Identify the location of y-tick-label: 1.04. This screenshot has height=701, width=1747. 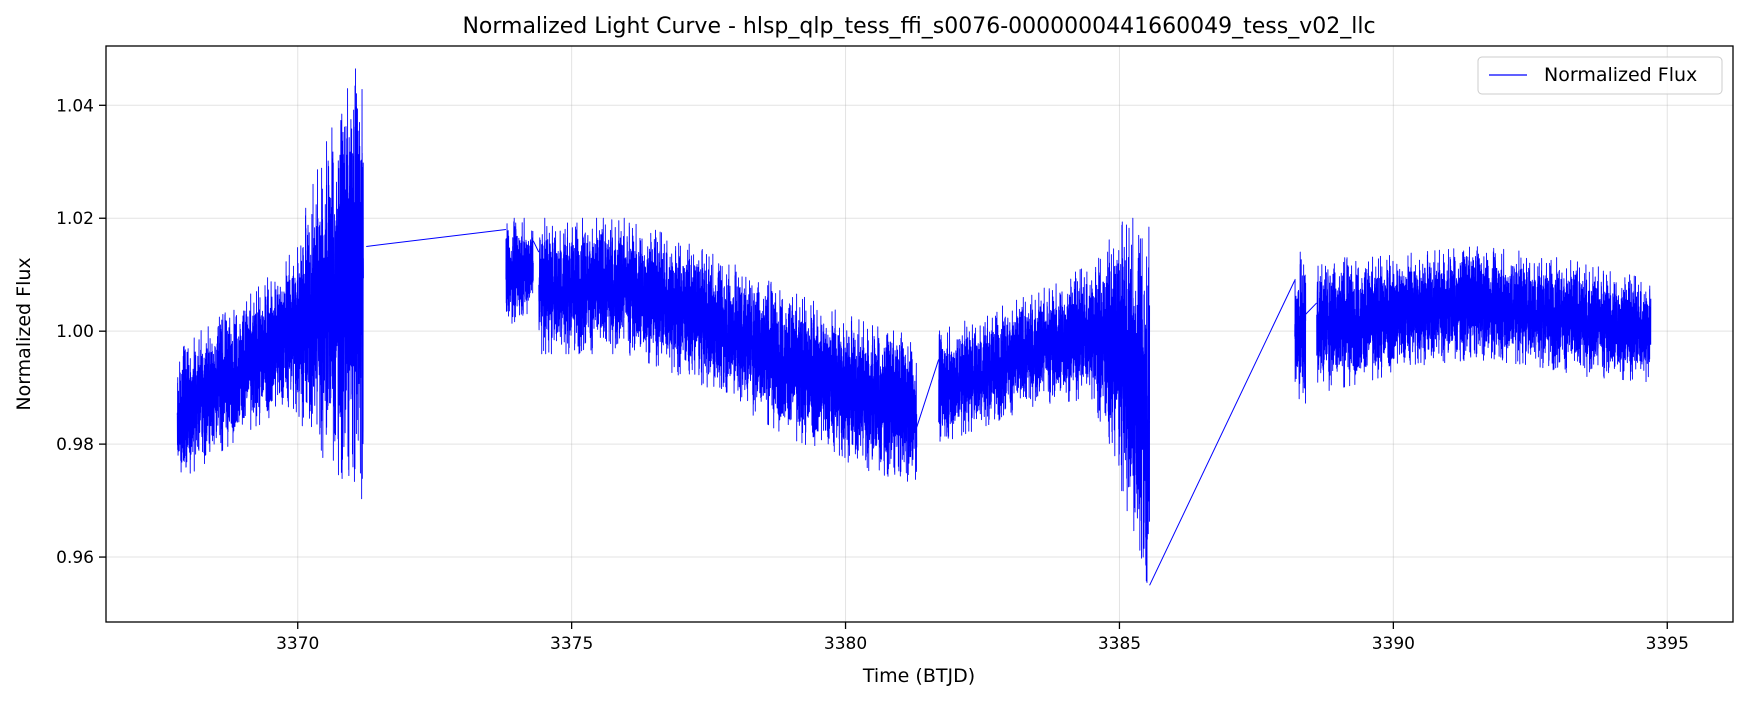
(75, 106).